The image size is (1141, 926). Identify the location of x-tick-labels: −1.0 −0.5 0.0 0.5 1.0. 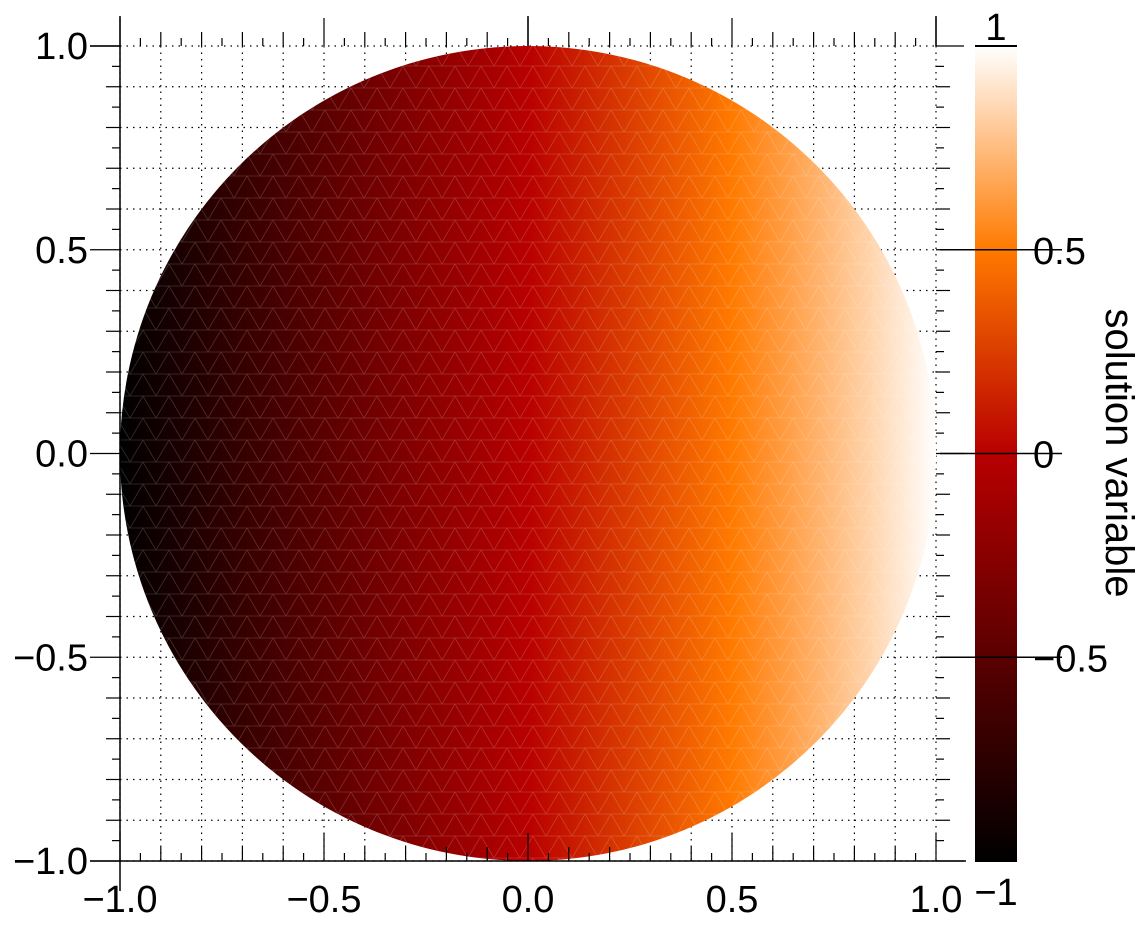
(522, 900).